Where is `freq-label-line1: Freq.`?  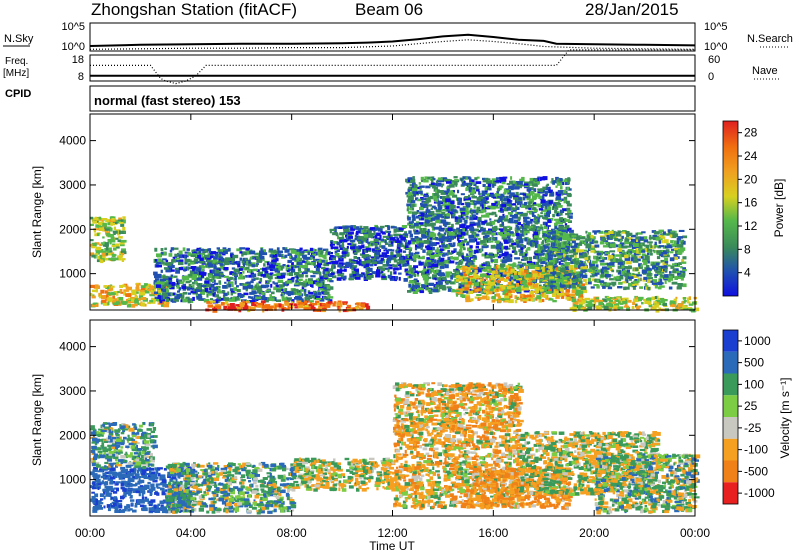
freq-label-line1: Freq. is located at coordinates (16, 61).